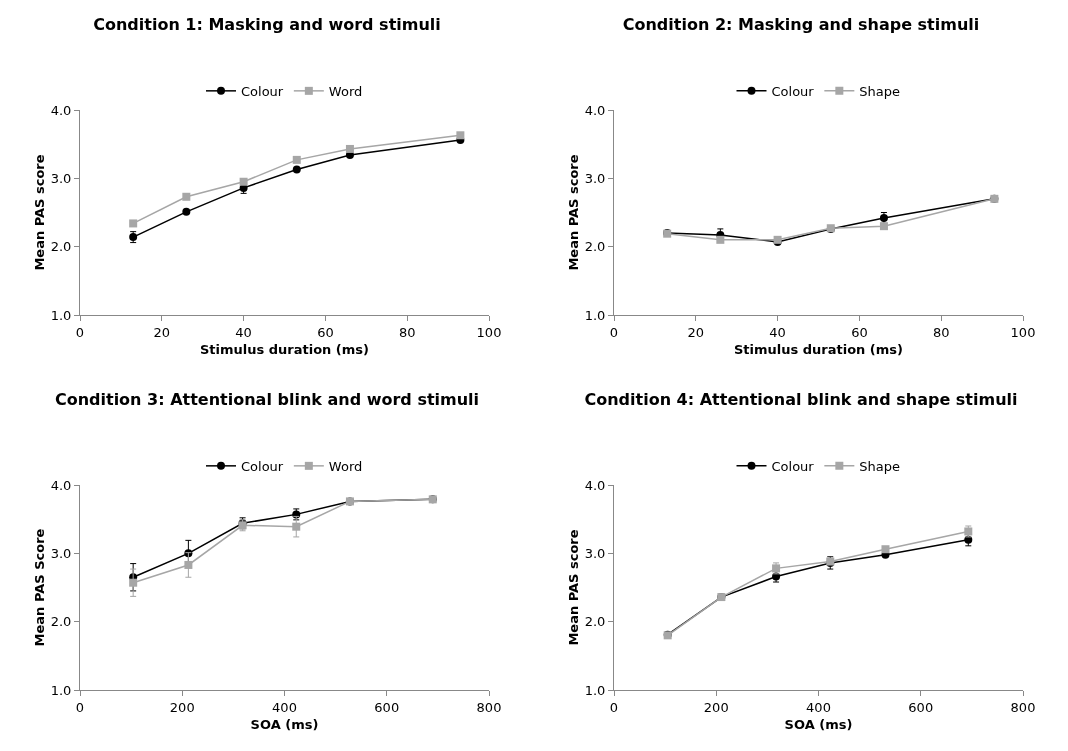  I want to click on chart-title: Condition 4: Attentional blink and shape stimuli, so click(801, 399).